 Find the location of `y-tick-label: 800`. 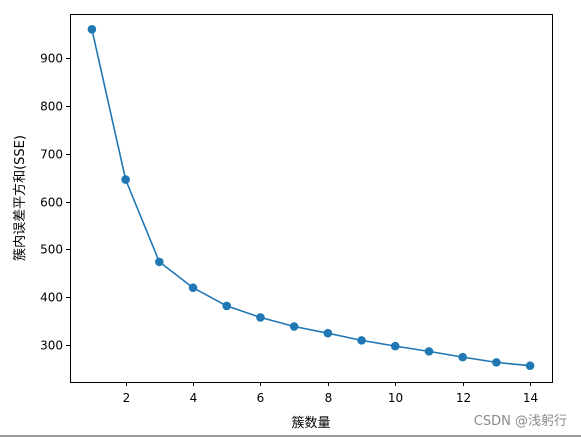

y-tick-label: 800 is located at coordinates (51, 107).